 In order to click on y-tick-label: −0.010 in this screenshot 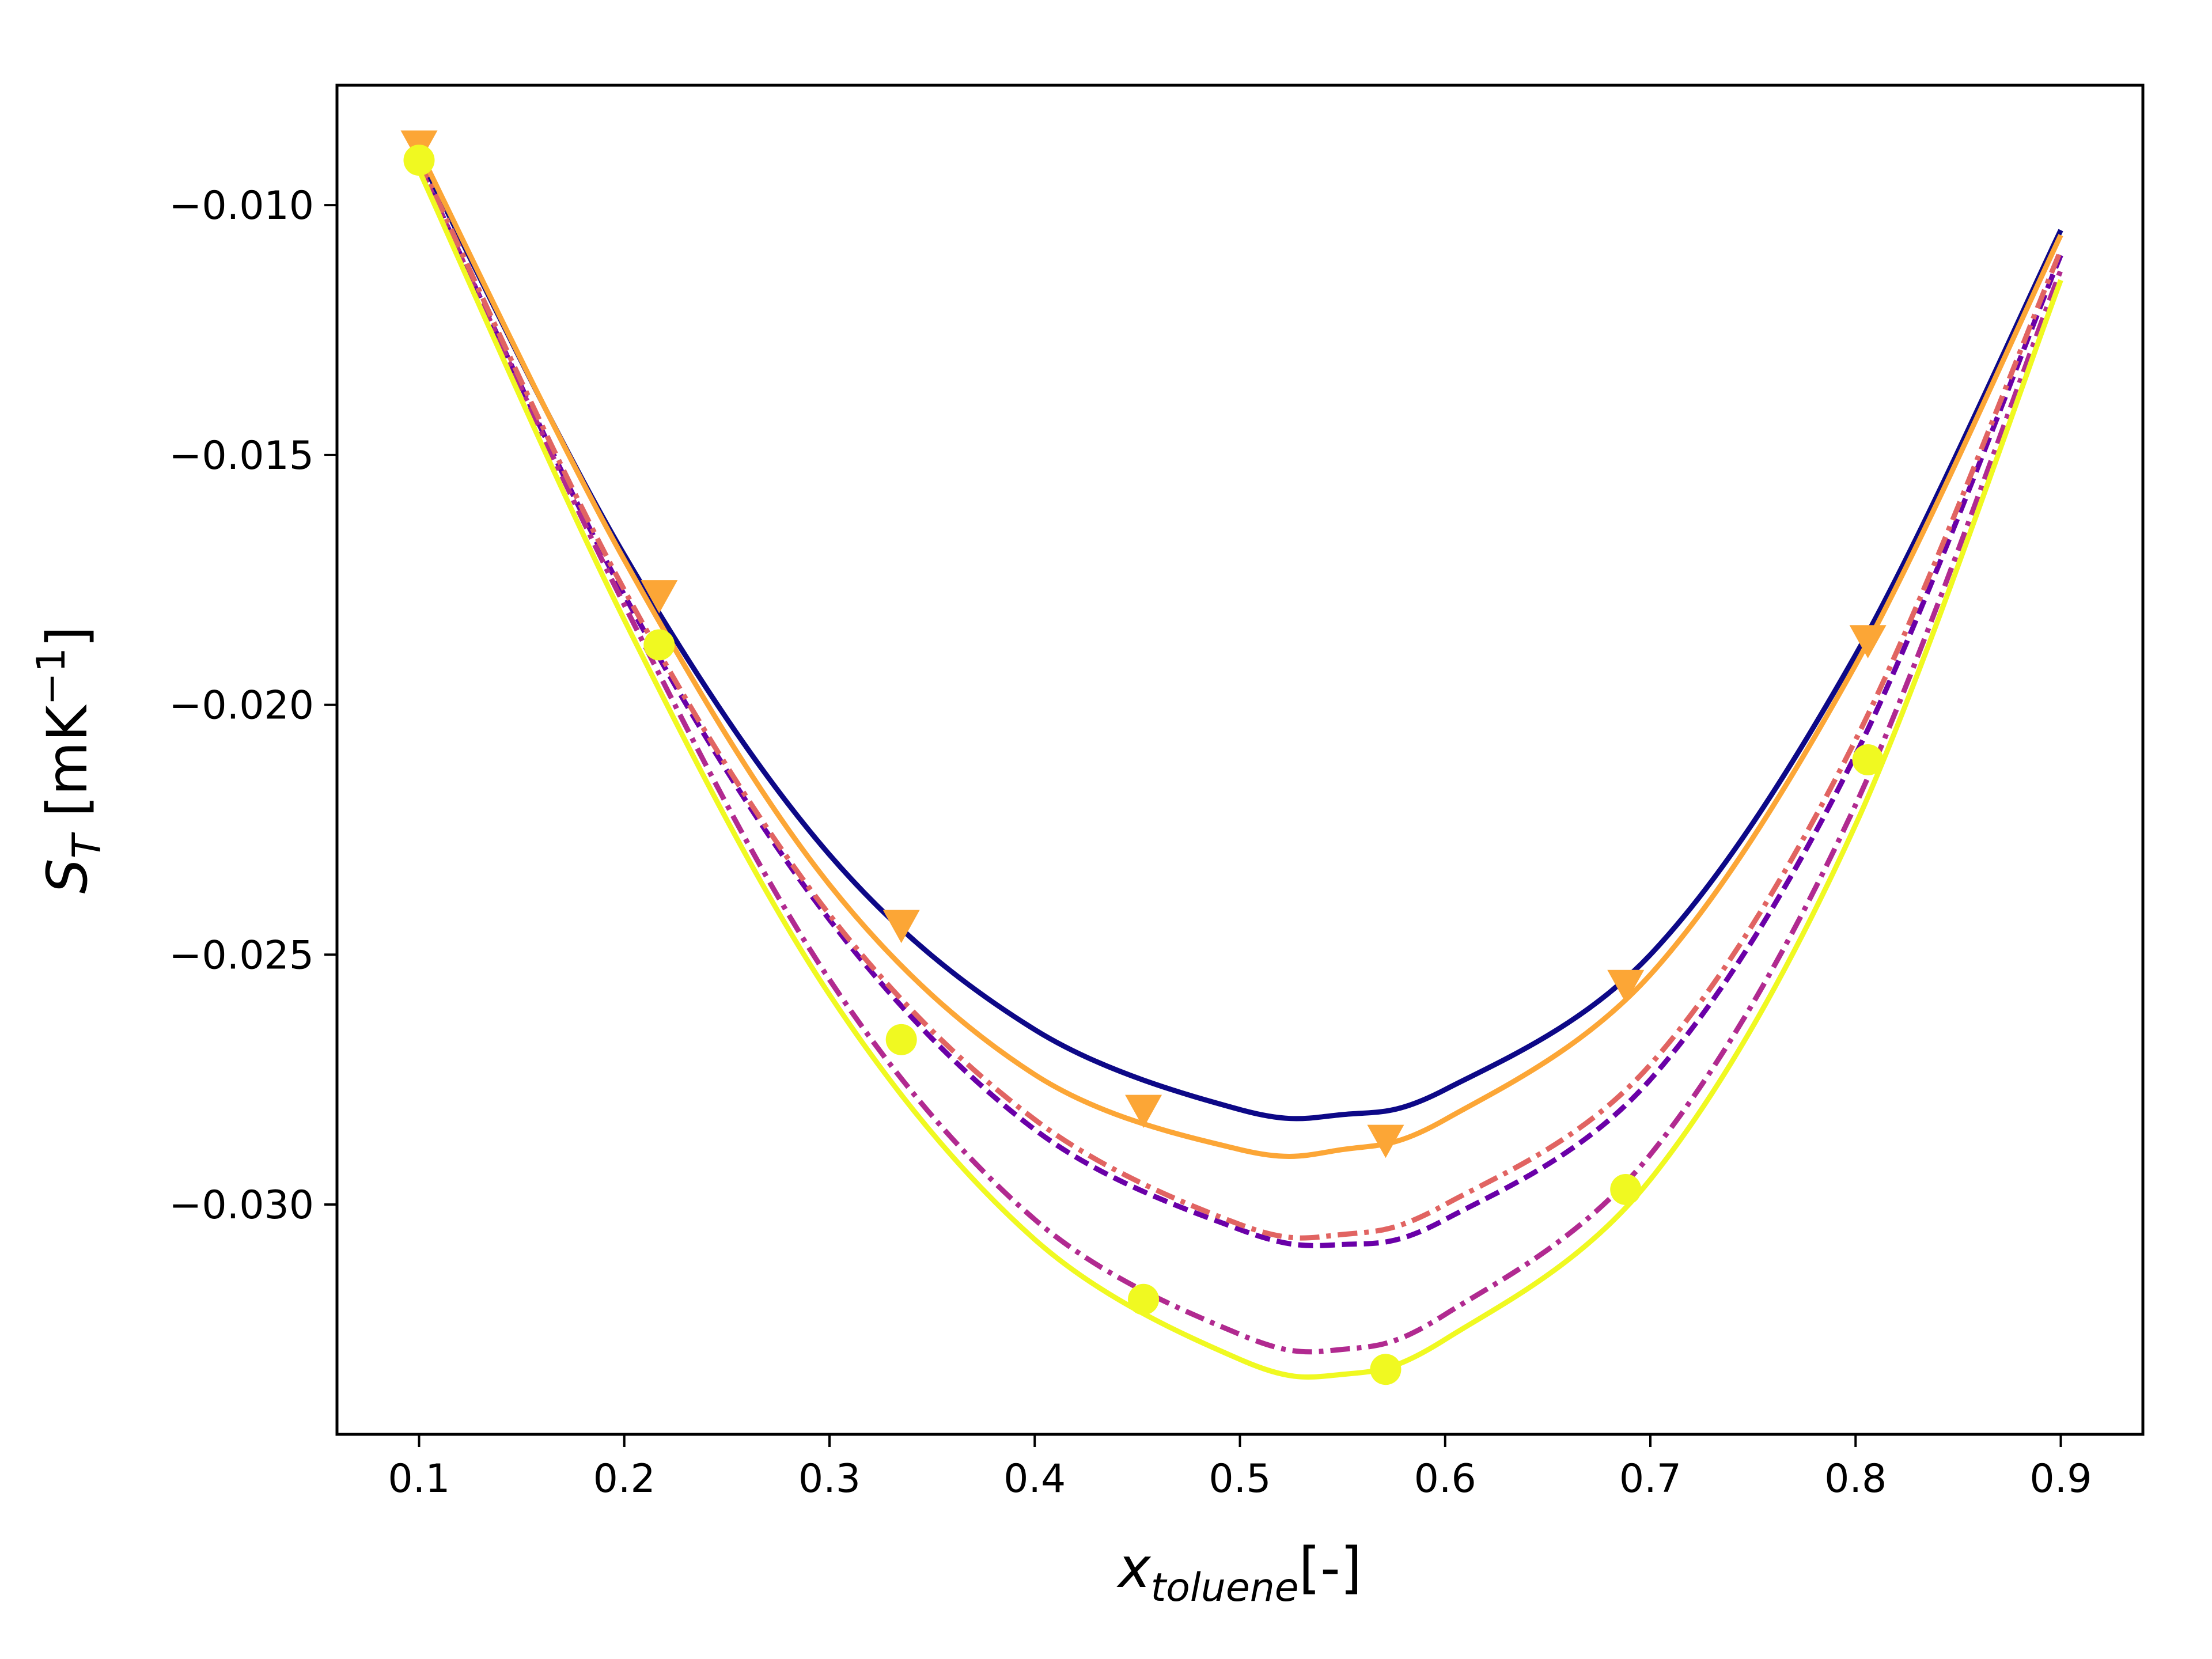, I will do `click(241, 206)`.